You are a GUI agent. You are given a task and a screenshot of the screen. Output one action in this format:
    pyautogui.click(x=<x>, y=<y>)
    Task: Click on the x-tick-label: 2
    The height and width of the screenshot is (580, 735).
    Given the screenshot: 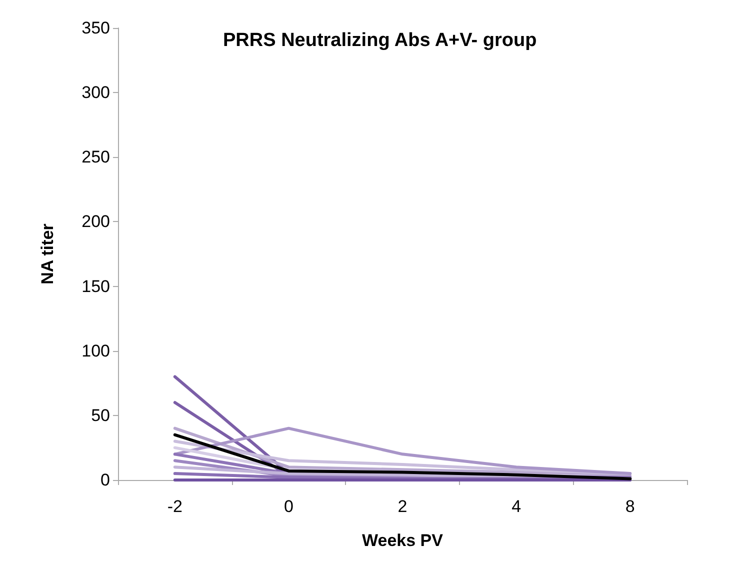 What is the action you would take?
    pyautogui.click(x=403, y=506)
    